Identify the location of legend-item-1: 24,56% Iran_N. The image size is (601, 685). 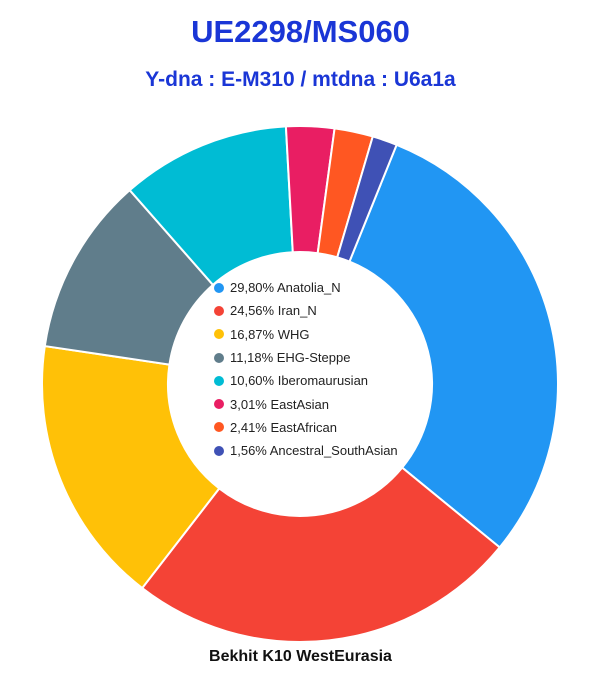
(329, 310).